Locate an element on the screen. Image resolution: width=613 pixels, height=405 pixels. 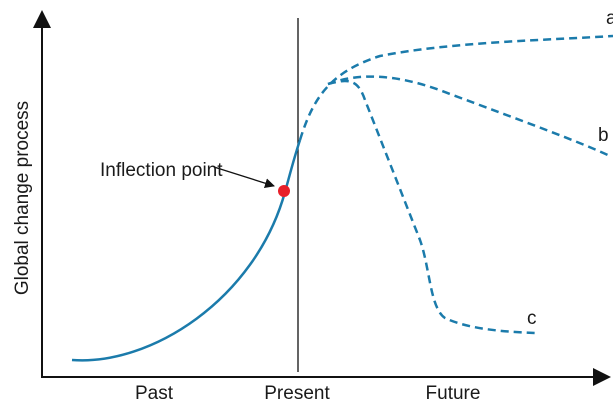
curve-a is located at coordinates (455, 87).